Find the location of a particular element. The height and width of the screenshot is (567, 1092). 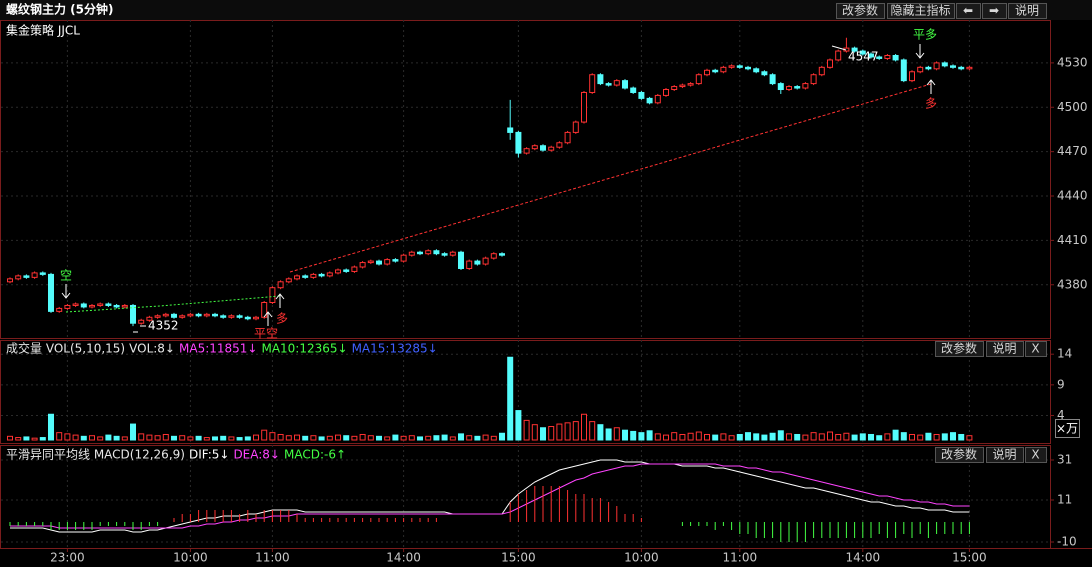

y-tick-label: 4 is located at coordinates (1061, 415).